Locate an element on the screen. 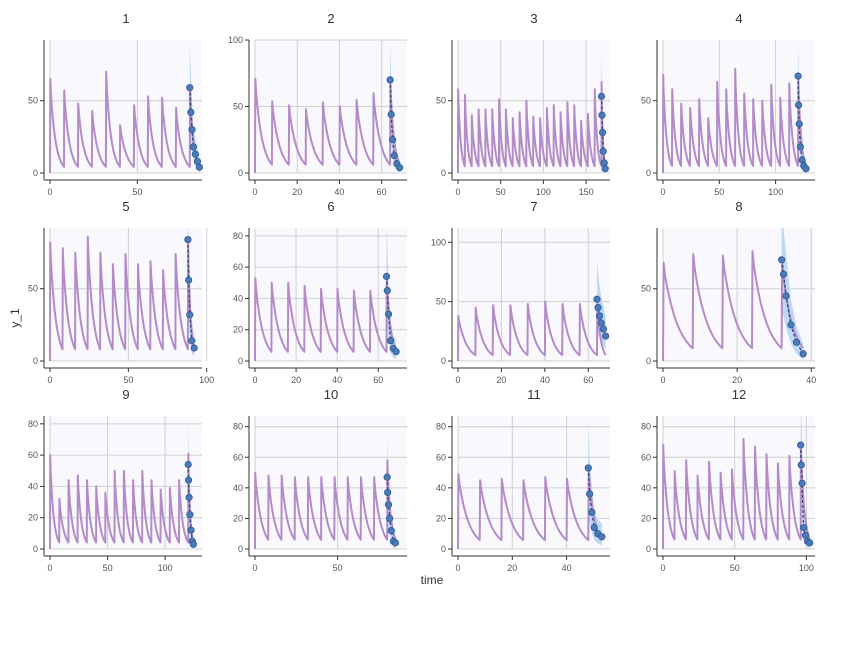 This screenshot has width=855, height=645. panel-title: 4 is located at coordinates (738, 18).